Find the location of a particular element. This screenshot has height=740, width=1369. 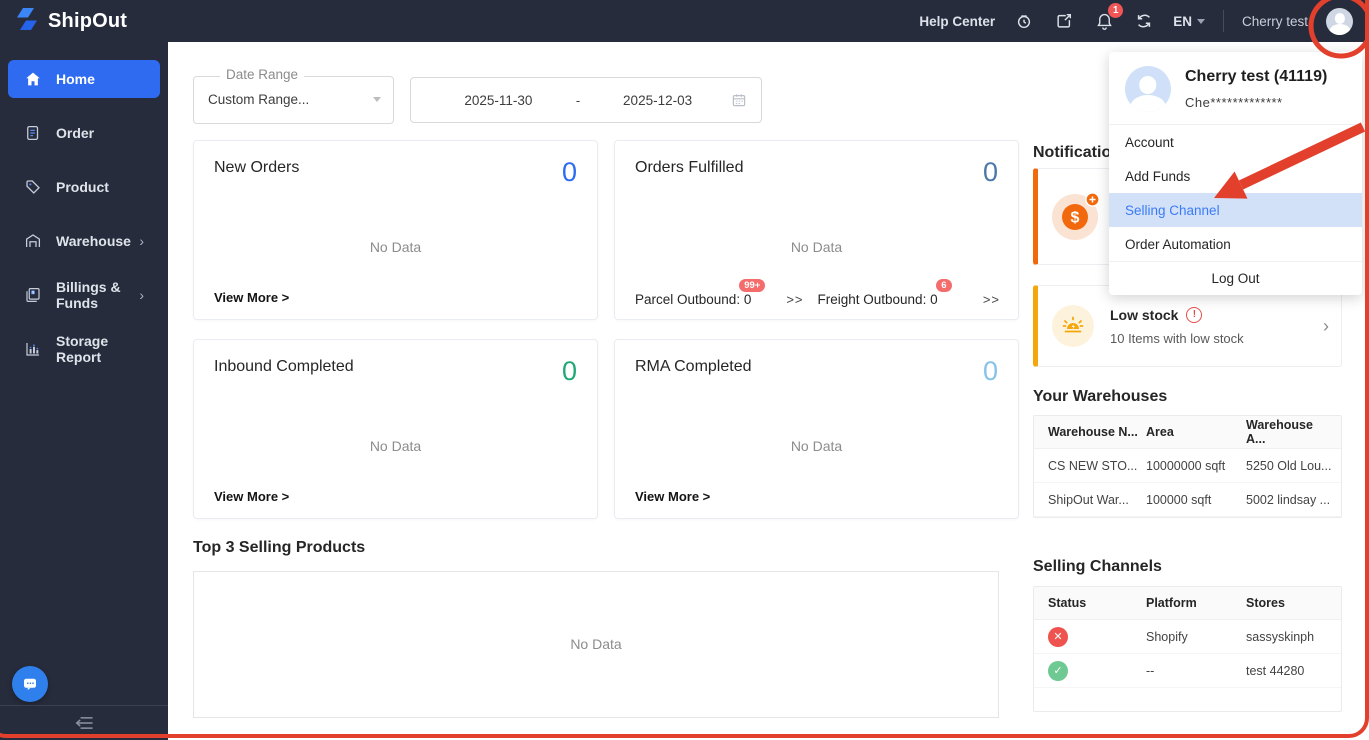

column-header: Area is located at coordinates (1160, 432).